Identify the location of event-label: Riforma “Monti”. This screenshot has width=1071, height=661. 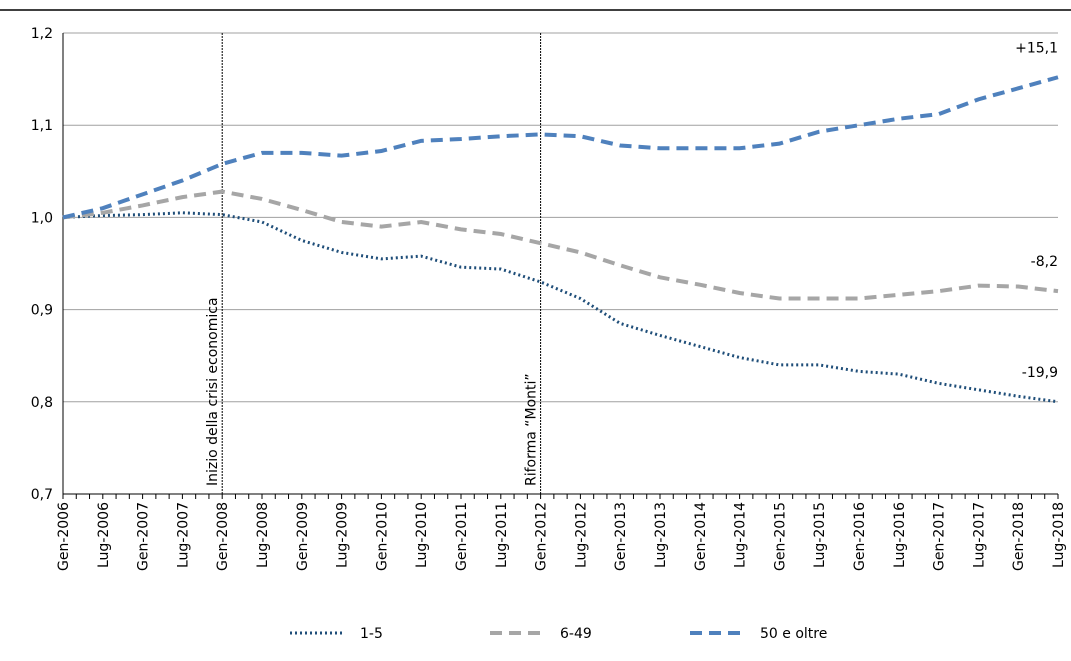
(532, 429).